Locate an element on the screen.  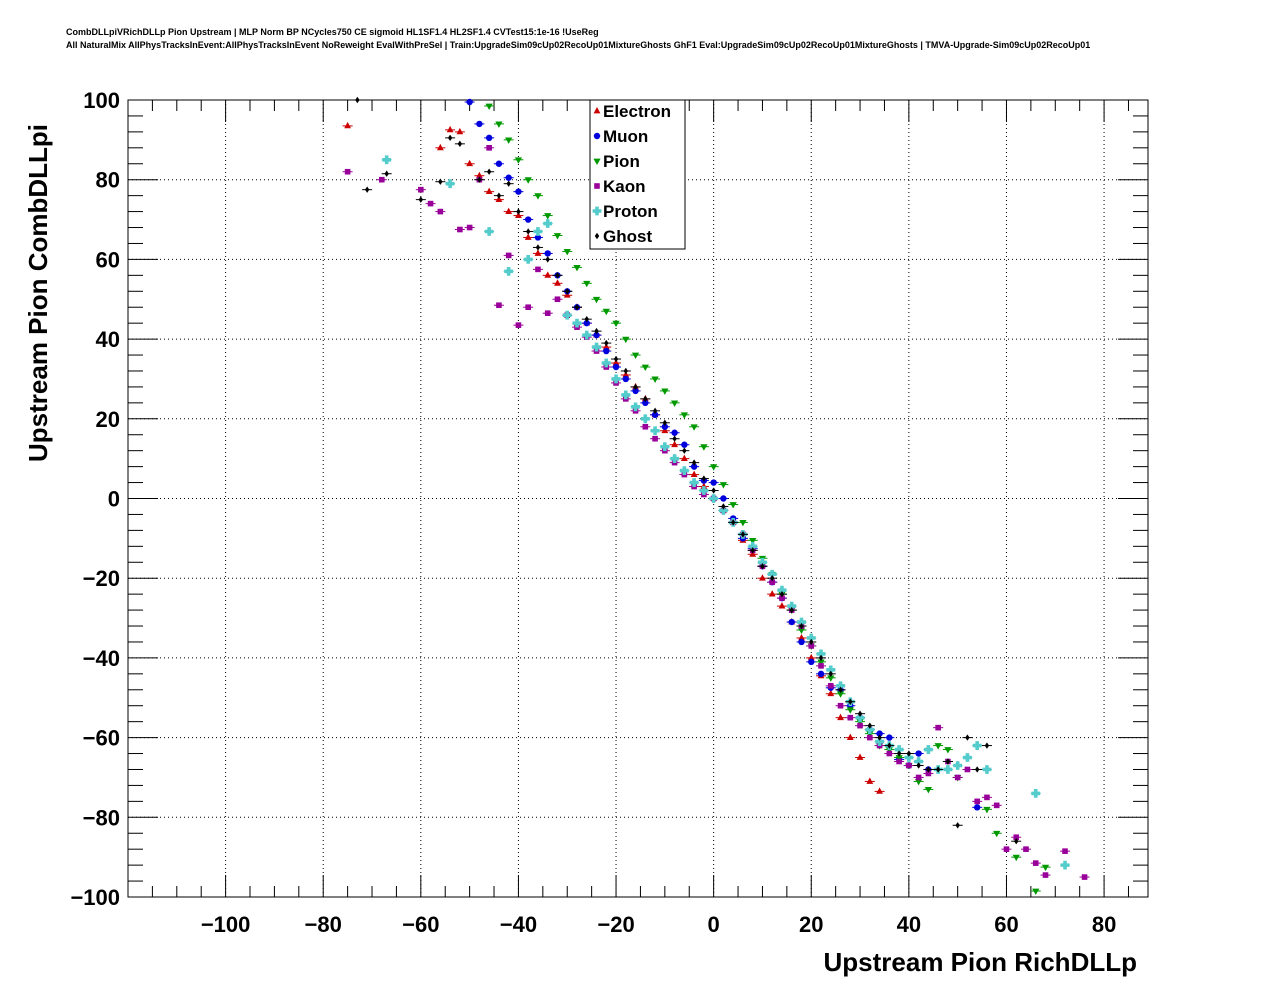
legend-marker-electron is located at coordinates (597, 110).